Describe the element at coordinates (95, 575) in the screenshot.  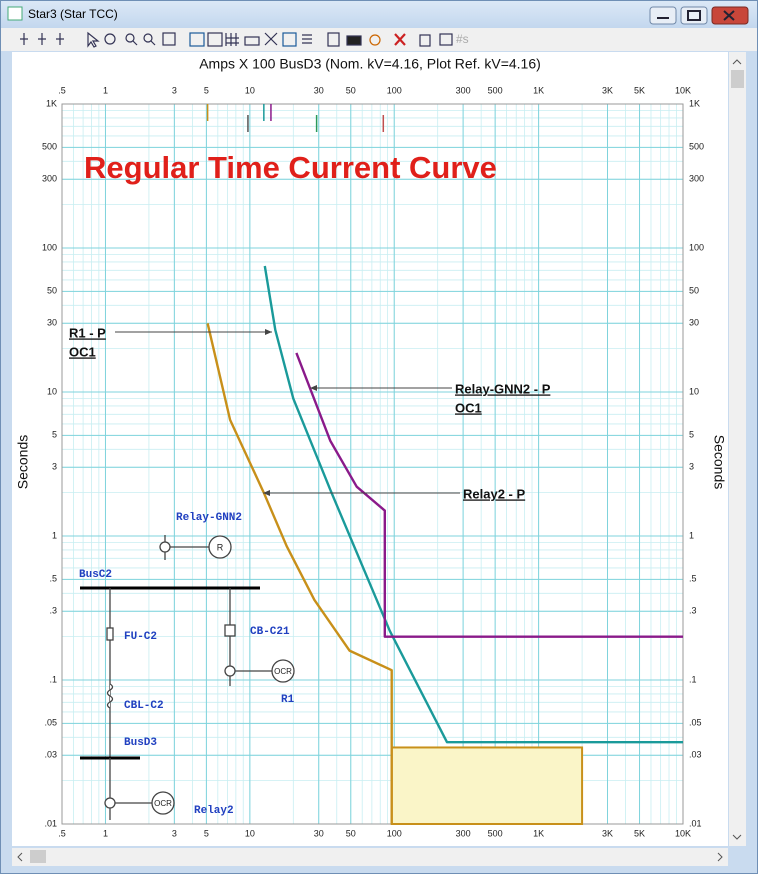
I see `bus-label: BusC2` at that location.